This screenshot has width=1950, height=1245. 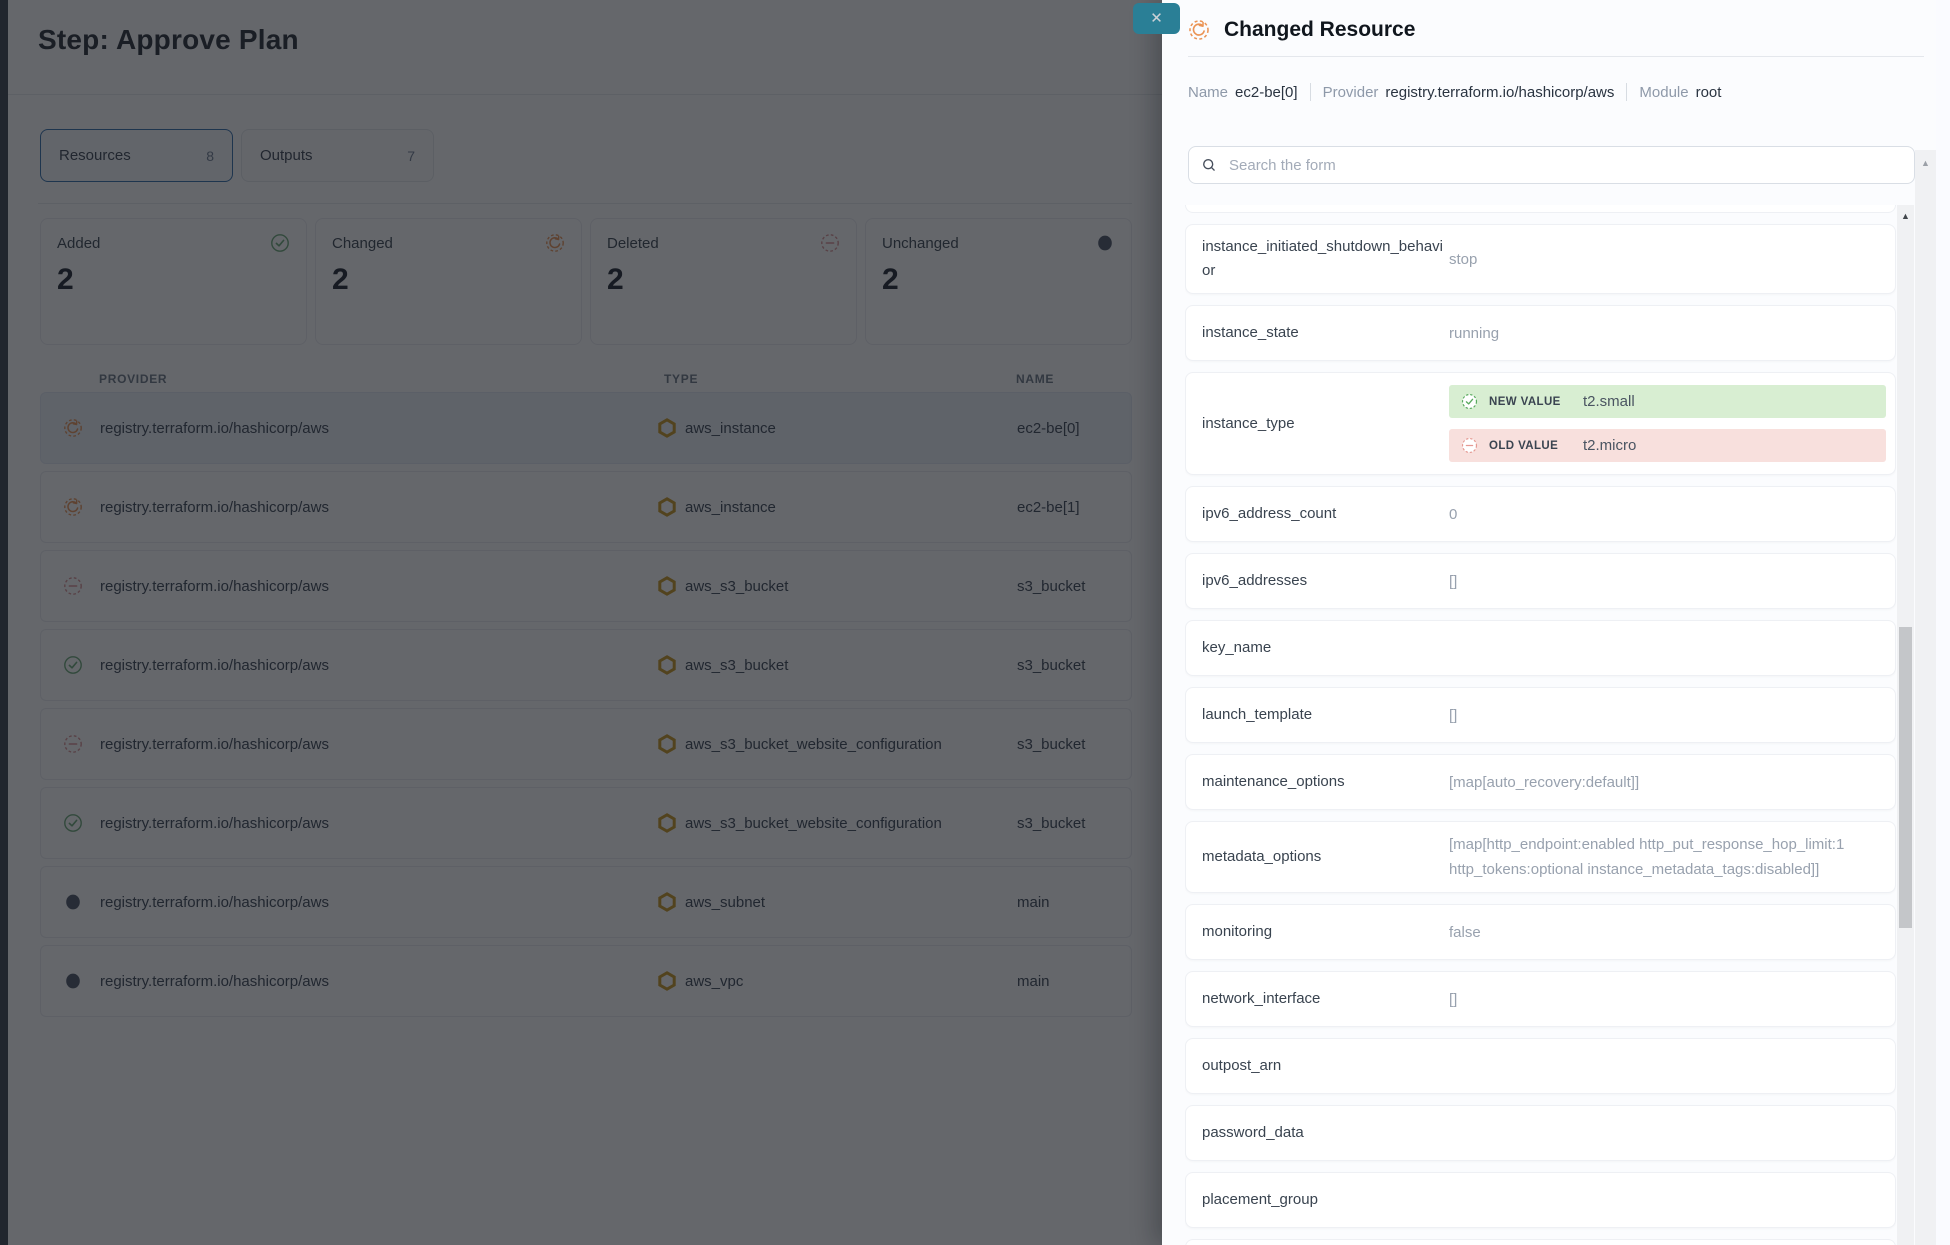 I want to click on attribute-key: network_interface, so click(x=1261, y=998).